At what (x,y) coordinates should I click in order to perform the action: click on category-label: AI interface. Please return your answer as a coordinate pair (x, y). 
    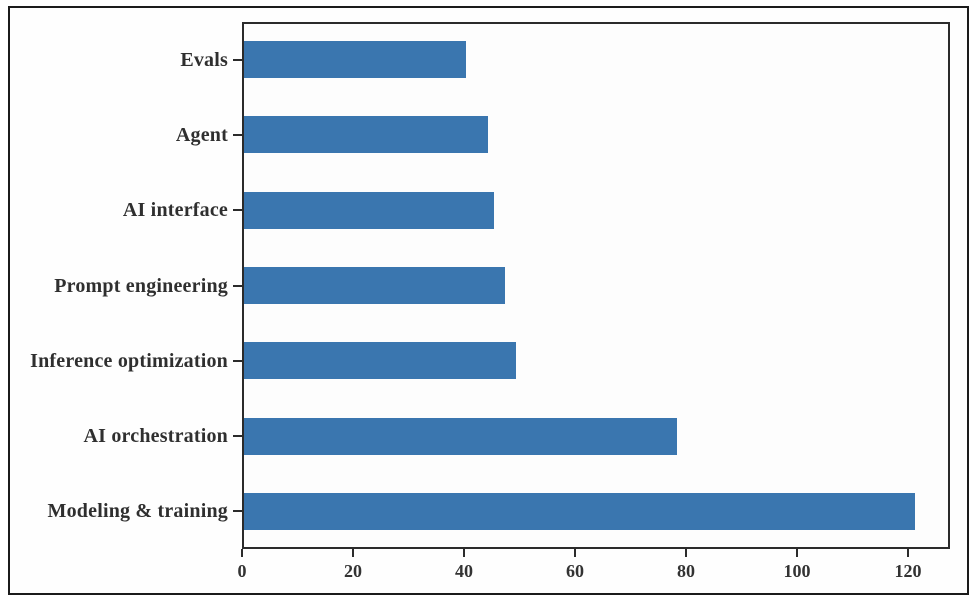
    Looking at the image, I should click on (175, 210).